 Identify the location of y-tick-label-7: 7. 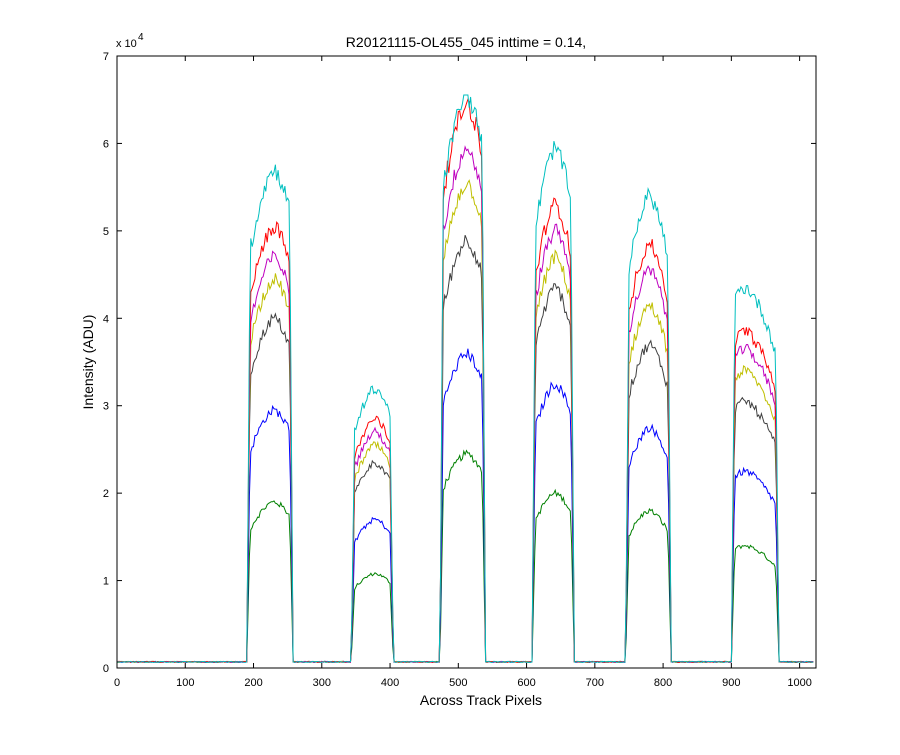
(106, 57).